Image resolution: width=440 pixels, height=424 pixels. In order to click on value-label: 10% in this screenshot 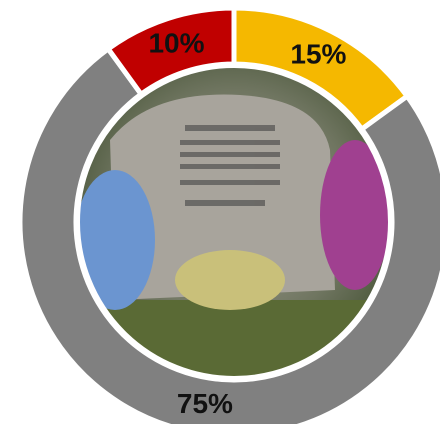, I will do `click(176, 42)`.